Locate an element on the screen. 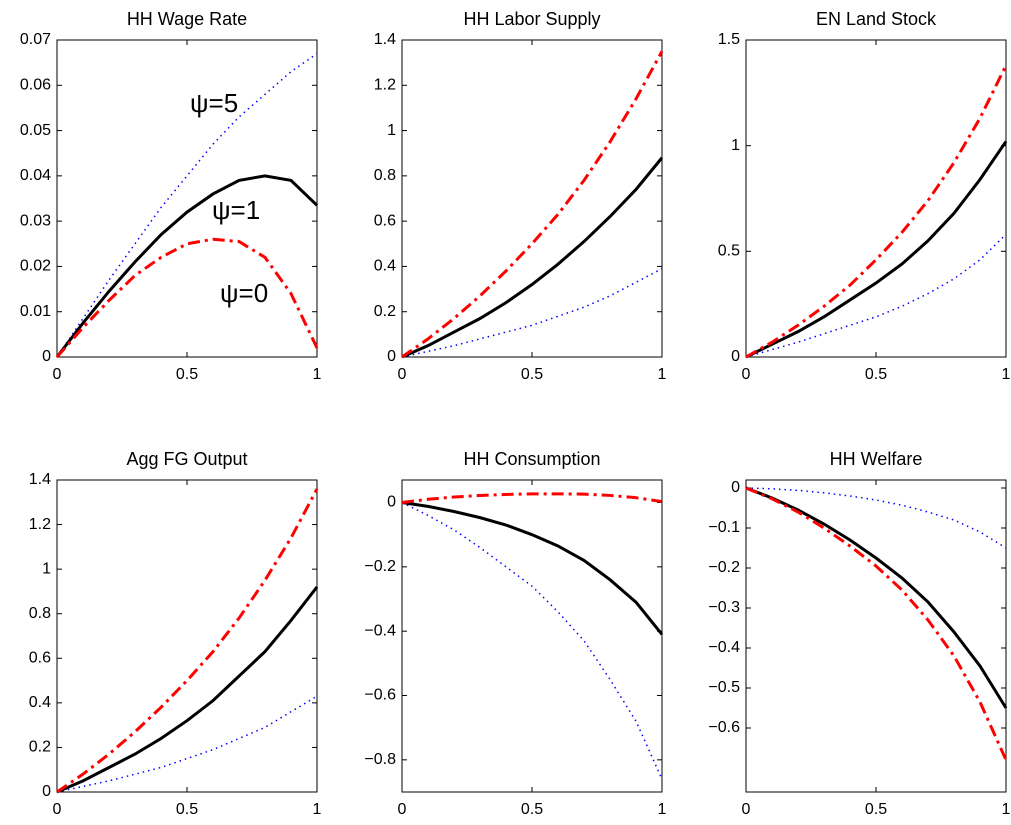 The width and height of the screenshot is (1011, 825). y-tick-label: 0.5 is located at coordinates (729, 251).